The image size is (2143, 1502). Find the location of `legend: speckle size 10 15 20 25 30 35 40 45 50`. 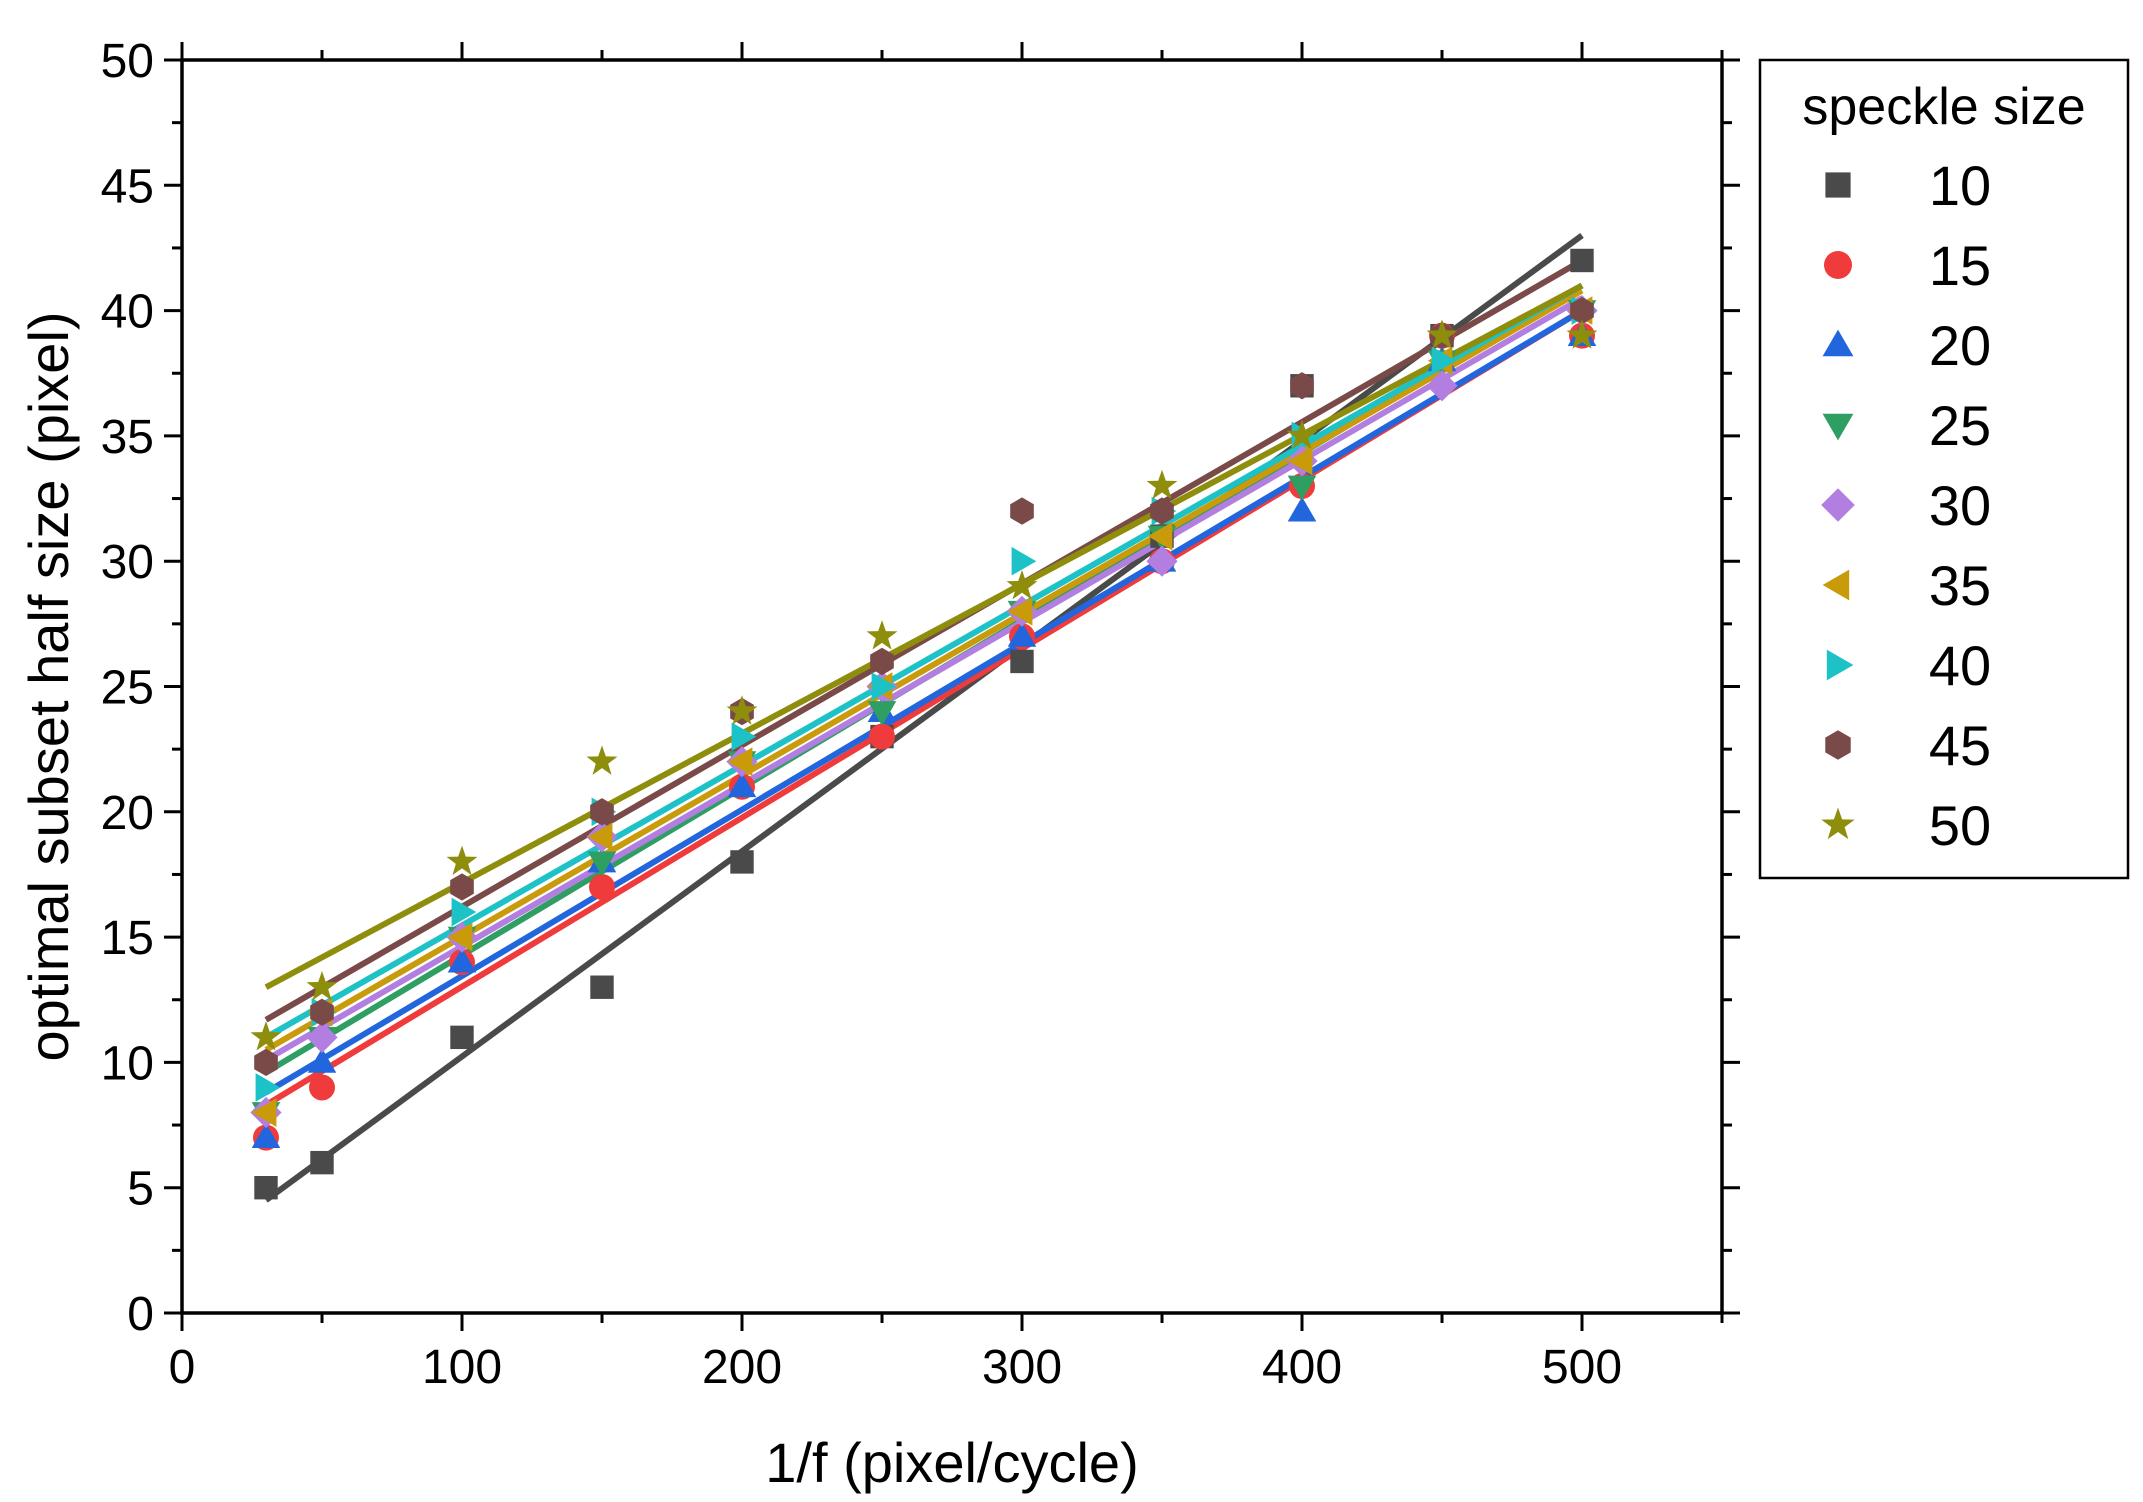

legend: speckle size 10 15 20 25 30 35 40 45 50 is located at coordinates (1944, 469).